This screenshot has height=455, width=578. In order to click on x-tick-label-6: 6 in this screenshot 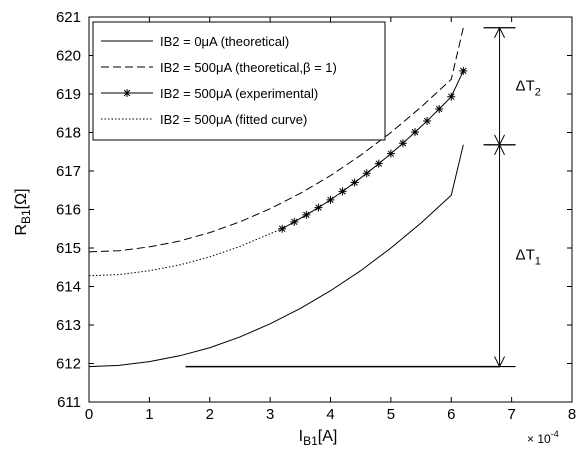, I will do `click(451, 414)`.